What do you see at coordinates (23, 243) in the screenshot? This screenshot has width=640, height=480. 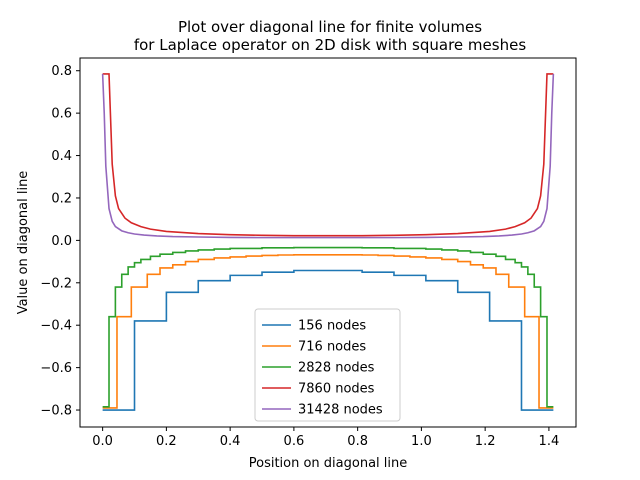 I see `y-axis-label: Value on diagonal line` at bounding box center [23, 243].